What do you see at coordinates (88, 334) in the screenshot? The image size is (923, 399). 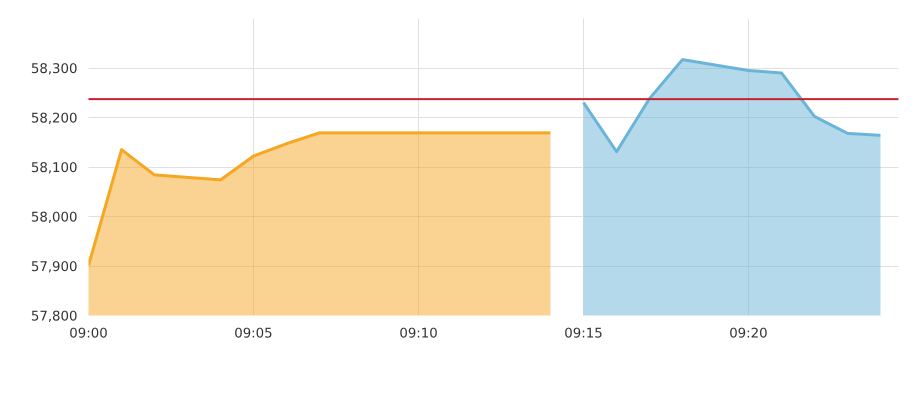 I see `x-tick-label: 09:00` at bounding box center [88, 334].